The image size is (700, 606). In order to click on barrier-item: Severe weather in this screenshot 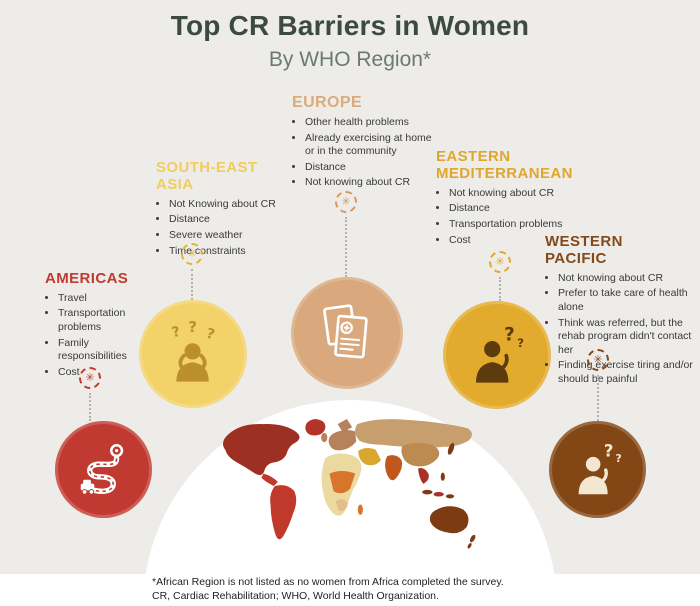, I will do `click(228, 236)`.